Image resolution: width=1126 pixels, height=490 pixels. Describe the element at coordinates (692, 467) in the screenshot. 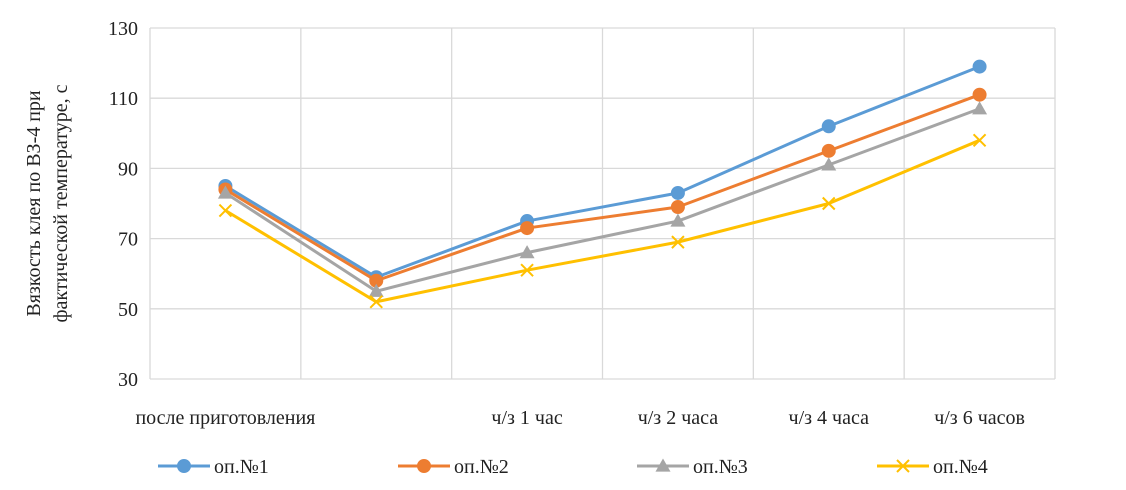

I see `legend-item: оп.№3` at that location.